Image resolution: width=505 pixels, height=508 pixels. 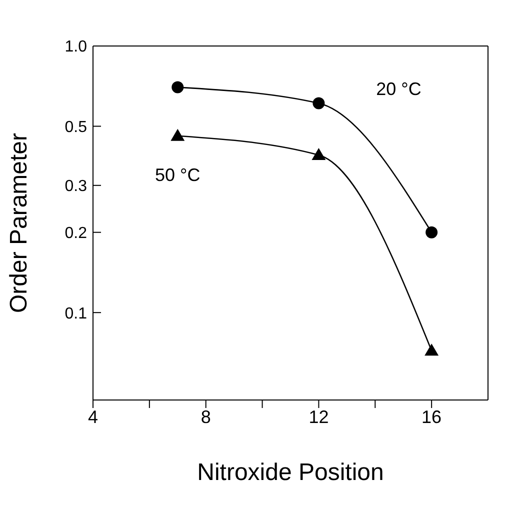 What do you see at coordinates (432, 416) in the screenshot?
I see `x-tick-label: 16` at bounding box center [432, 416].